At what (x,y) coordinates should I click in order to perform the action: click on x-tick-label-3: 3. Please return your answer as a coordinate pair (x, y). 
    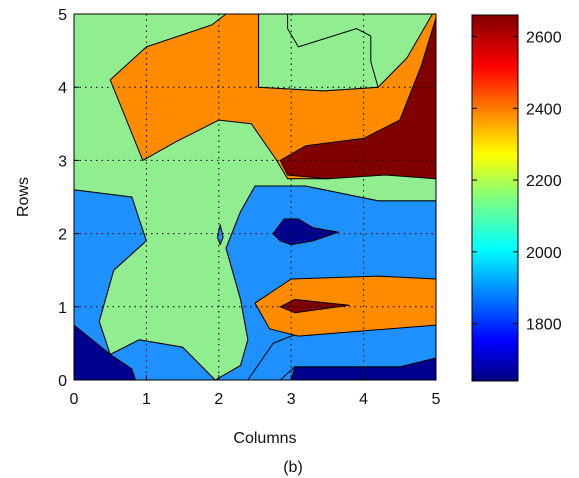
    Looking at the image, I should click on (291, 399).